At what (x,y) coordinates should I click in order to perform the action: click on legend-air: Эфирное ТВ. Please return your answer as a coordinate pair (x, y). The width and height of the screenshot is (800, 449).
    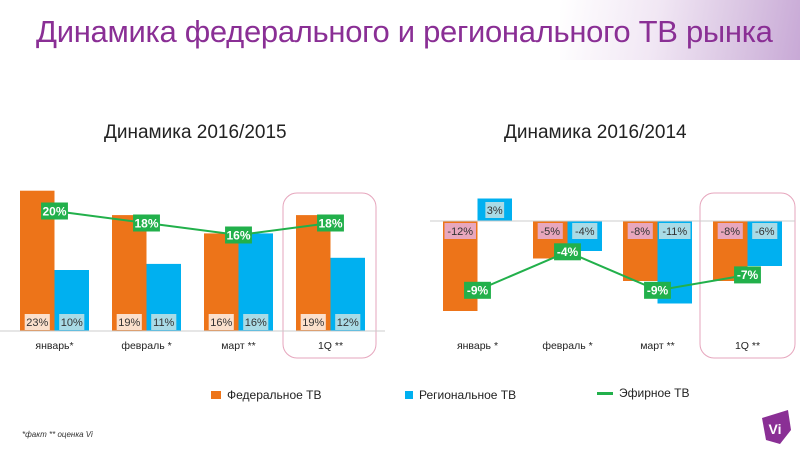
    Looking at the image, I should click on (643, 393).